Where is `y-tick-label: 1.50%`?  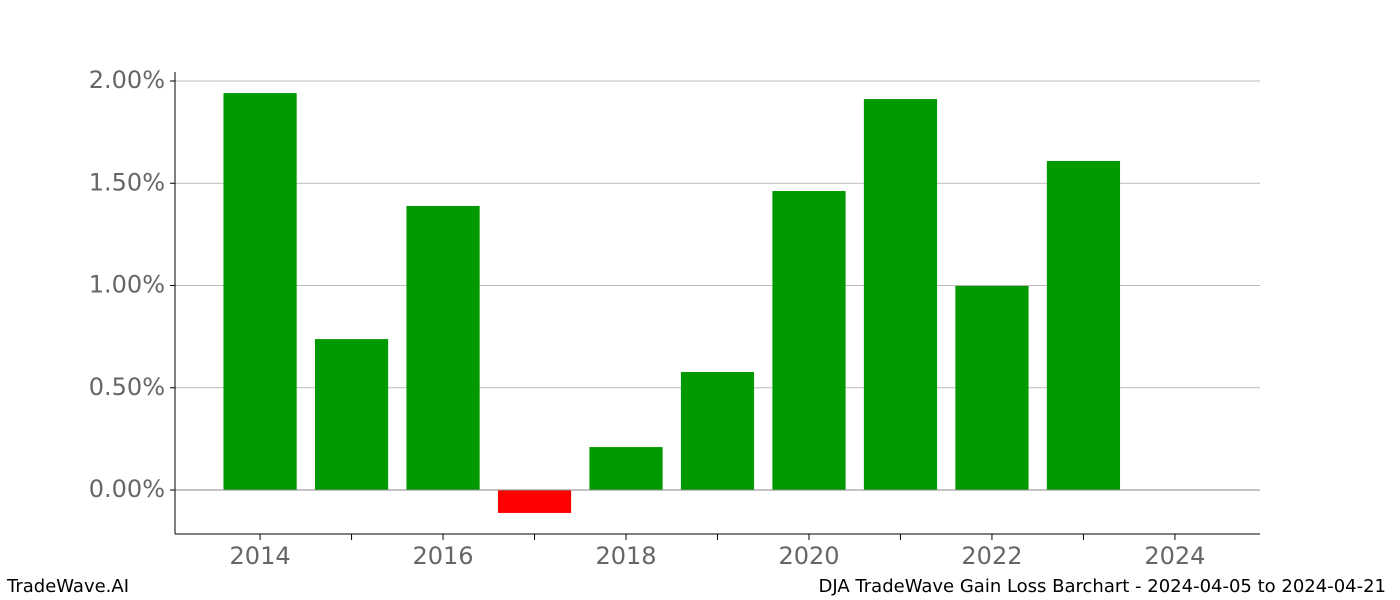 y-tick-label: 1.50% is located at coordinates (127, 182).